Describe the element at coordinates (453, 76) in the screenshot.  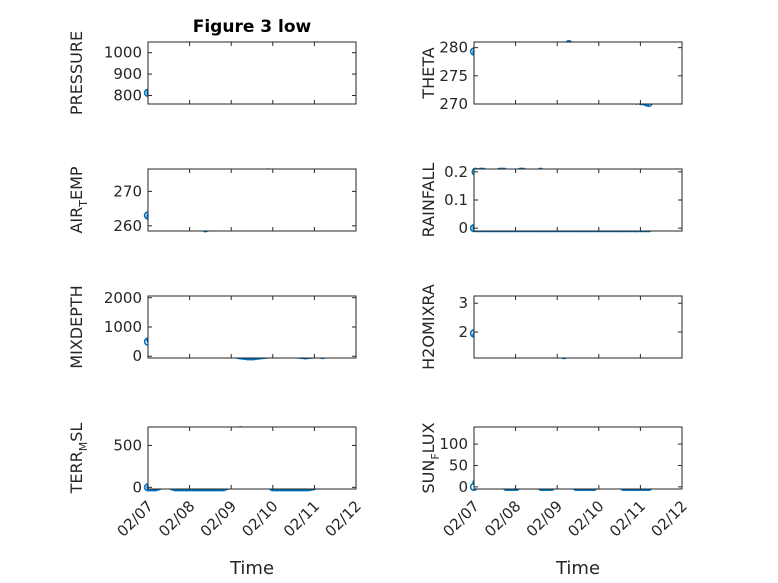
I see `y-tick-label: 275` at that location.